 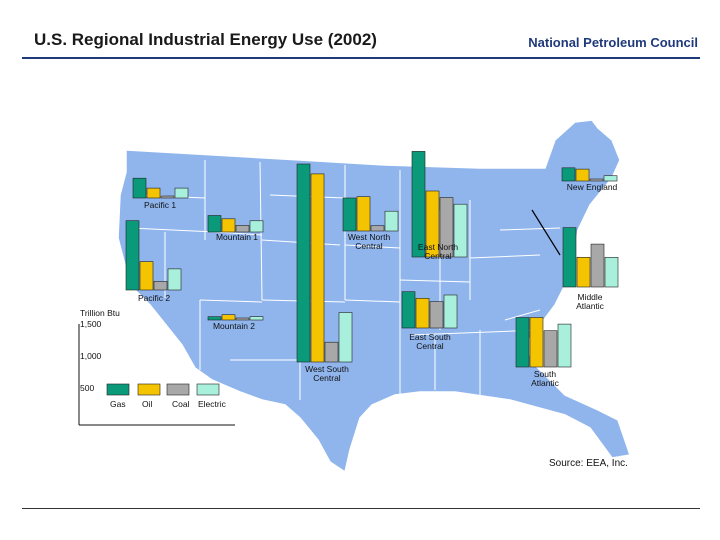 What do you see at coordinates (132, 255) in the screenshot?
I see `bar-pacific-2-gas` at bounding box center [132, 255].